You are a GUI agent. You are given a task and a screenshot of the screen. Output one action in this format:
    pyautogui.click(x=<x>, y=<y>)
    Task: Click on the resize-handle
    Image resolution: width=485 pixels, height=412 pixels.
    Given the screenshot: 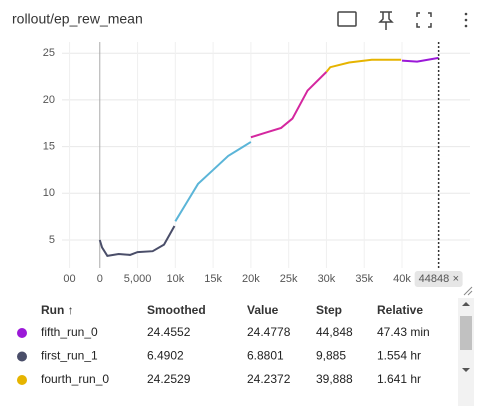 What is the action you would take?
    pyautogui.click(x=468, y=291)
    